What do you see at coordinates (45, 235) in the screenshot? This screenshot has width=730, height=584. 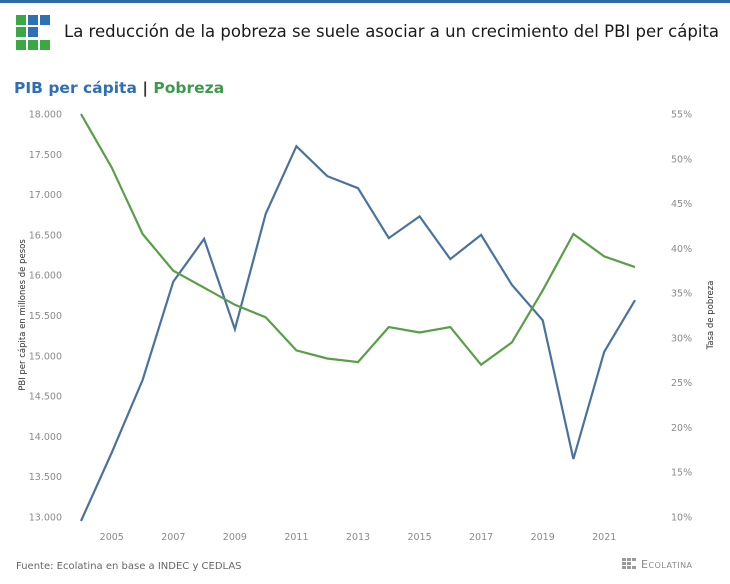 I see `y-tick-label-left: 16.500` at bounding box center [45, 235].